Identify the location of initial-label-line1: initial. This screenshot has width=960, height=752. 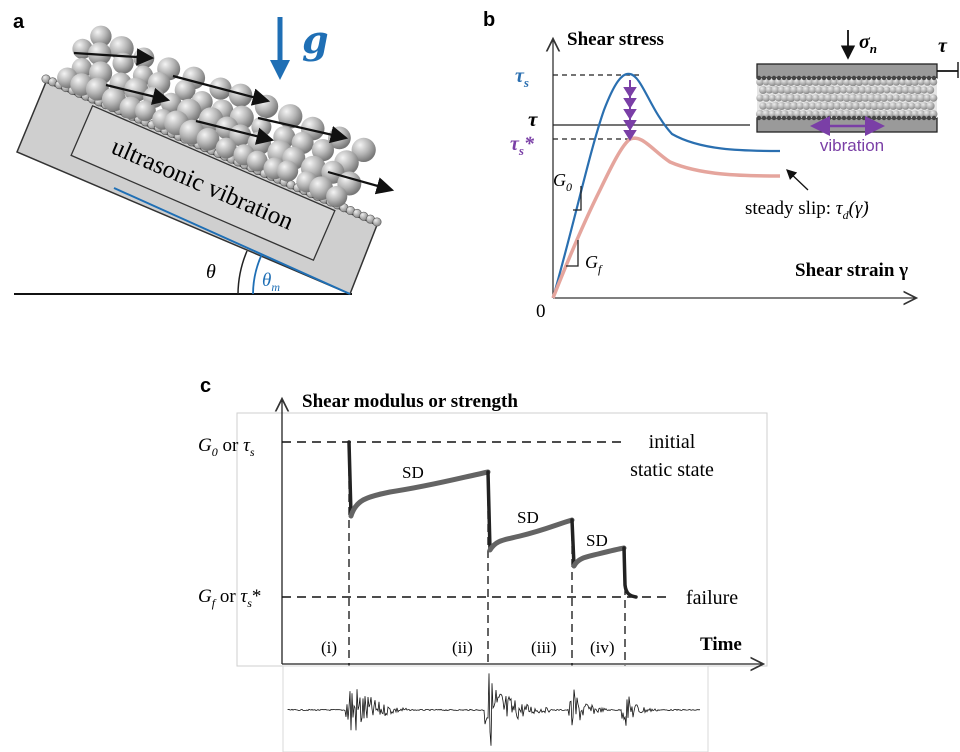
(672, 442).